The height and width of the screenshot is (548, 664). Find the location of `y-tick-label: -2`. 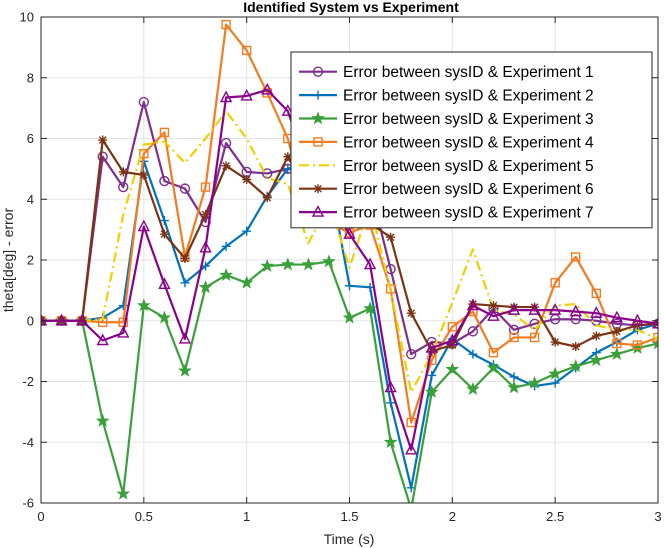

y-tick-label: -2 is located at coordinates (28, 381).